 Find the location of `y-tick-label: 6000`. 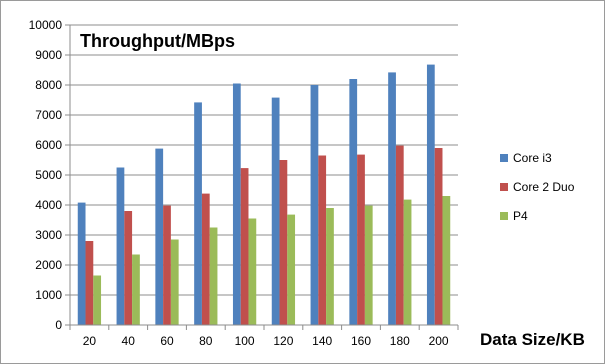

y-tick-label: 6000 is located at coordinates (48, 145).